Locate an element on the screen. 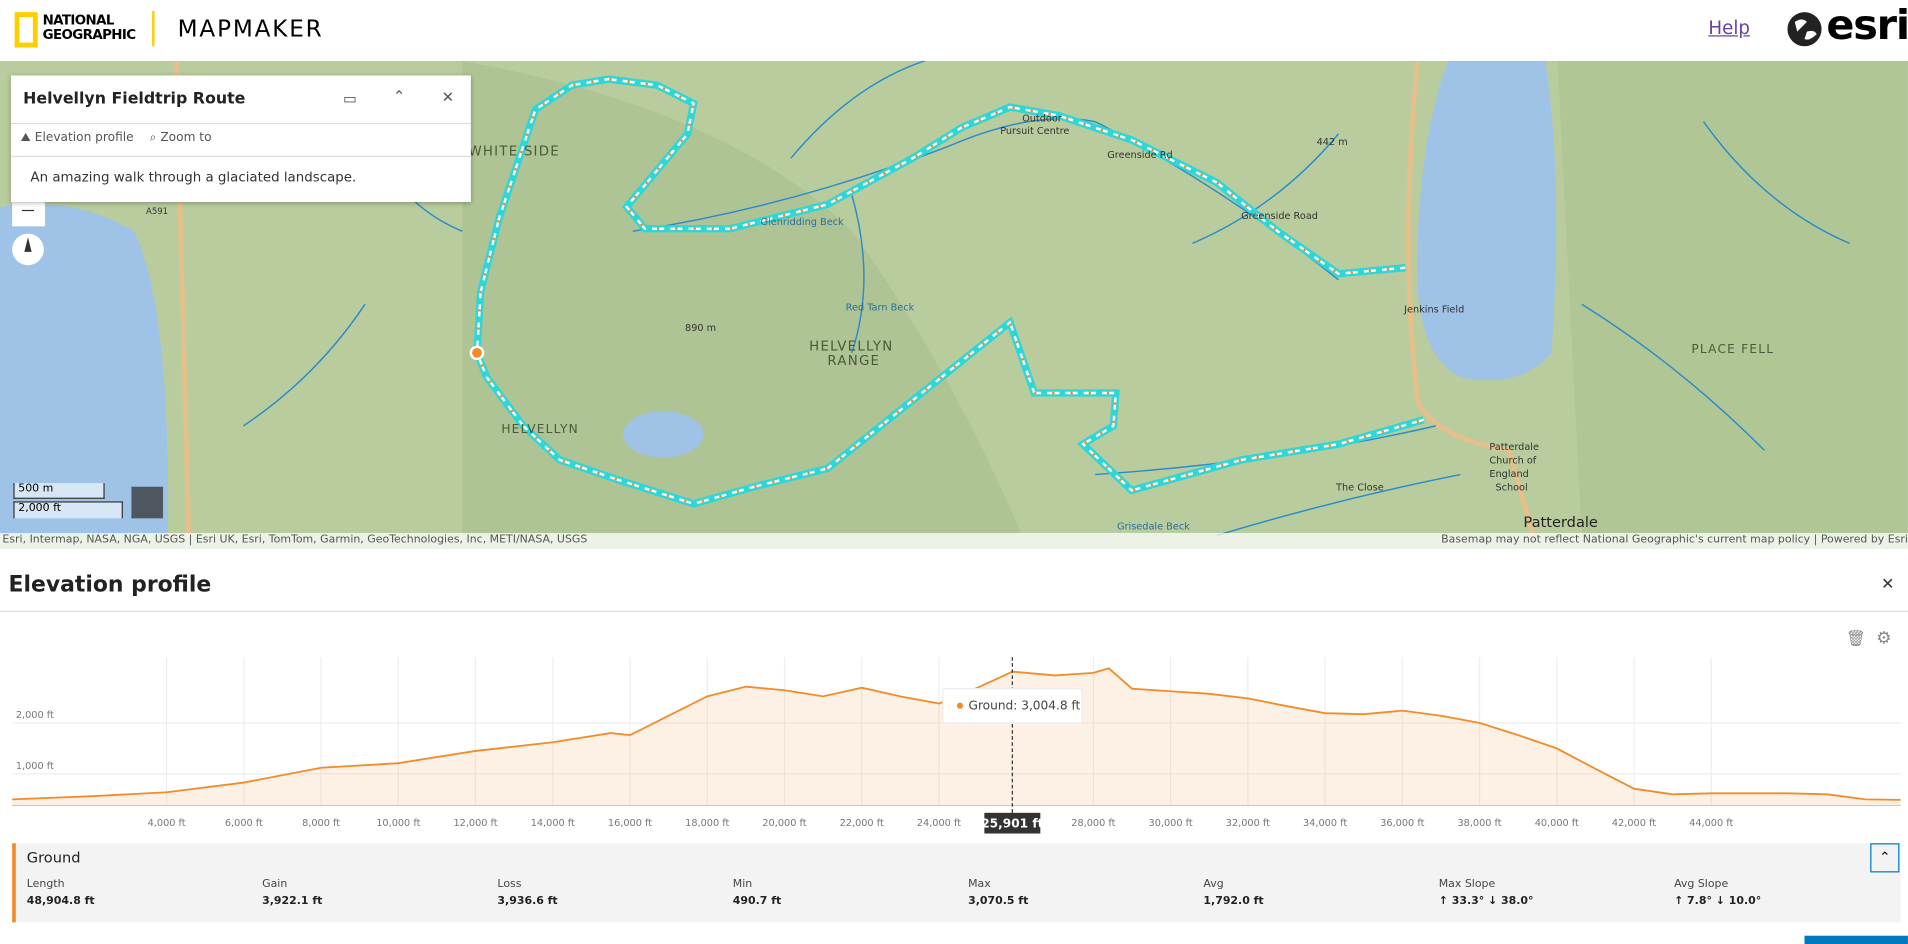 This screenshot has height=944, width=1908. basemap-button is located at coordinates (147, 502).